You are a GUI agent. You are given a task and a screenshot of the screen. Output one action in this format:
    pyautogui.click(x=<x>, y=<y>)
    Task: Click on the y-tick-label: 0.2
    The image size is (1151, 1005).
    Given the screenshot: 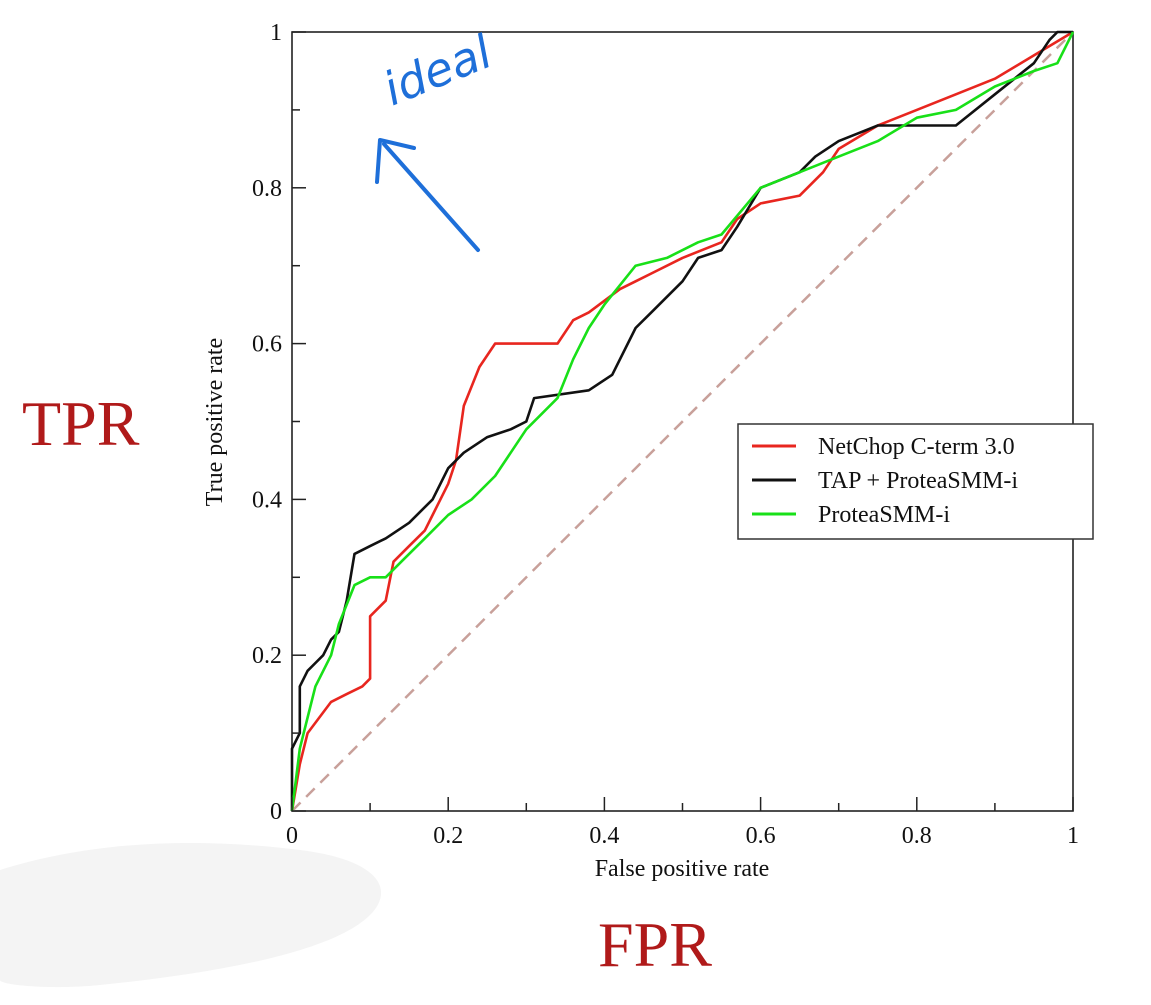 What is the action you would take?
    pyautogui.click(x=267, y=656)
    